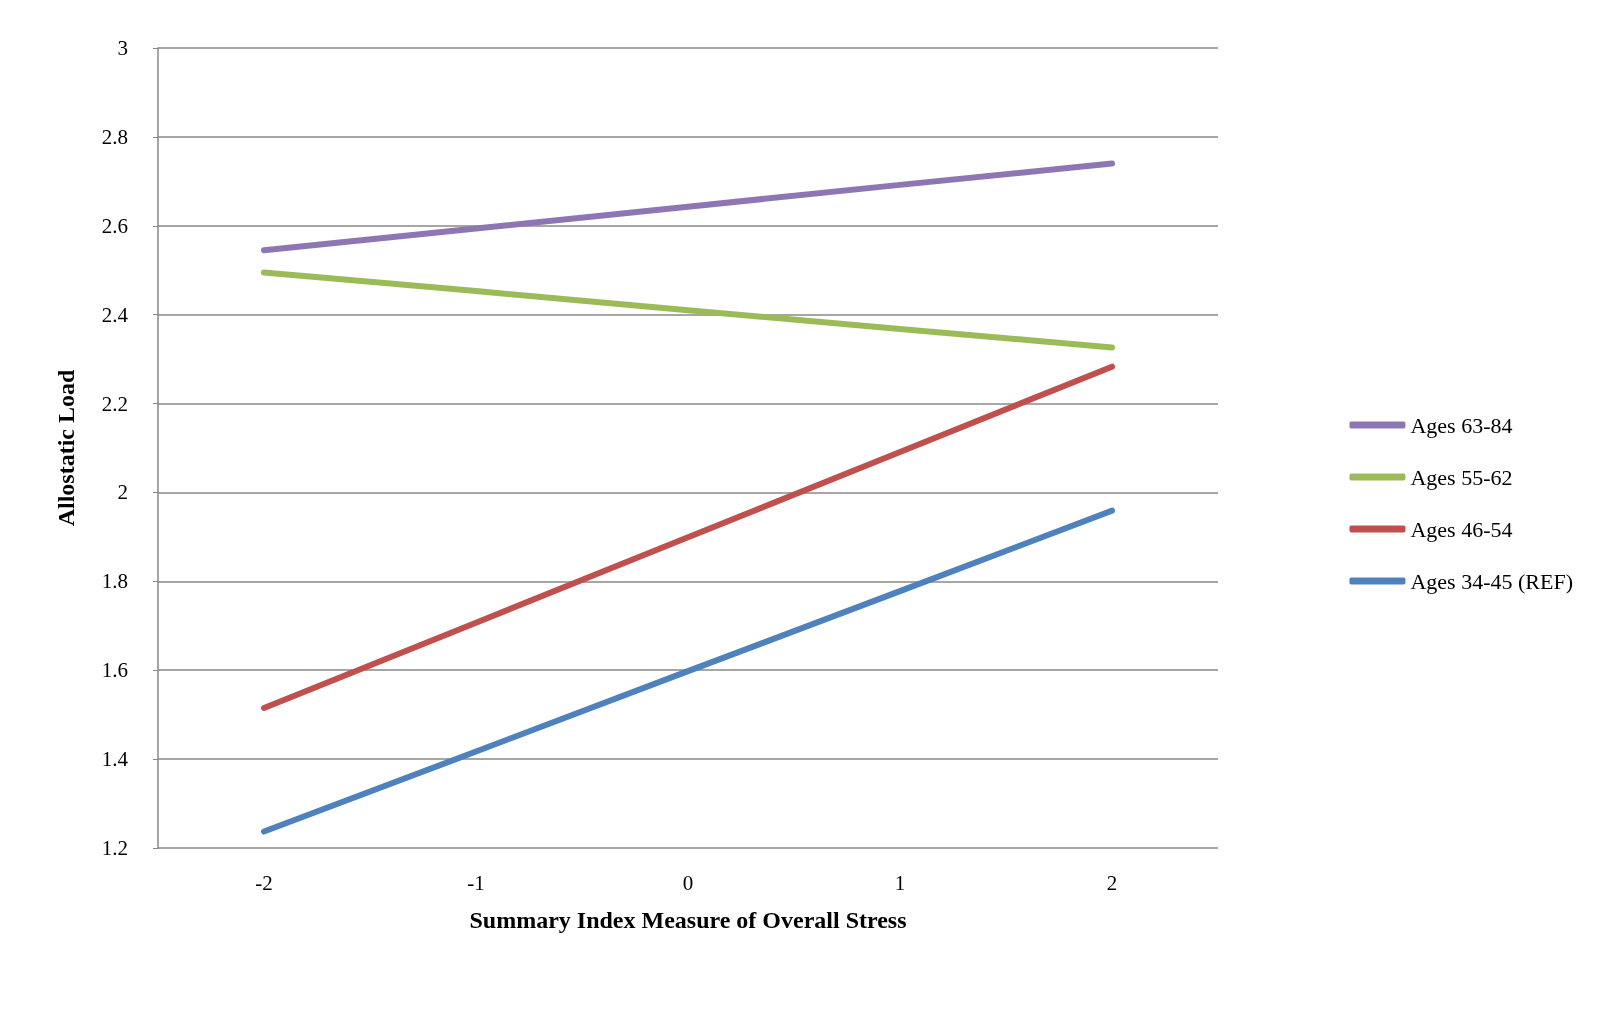  I want to click on y-tick-label: 1.2, so click(114, 848).